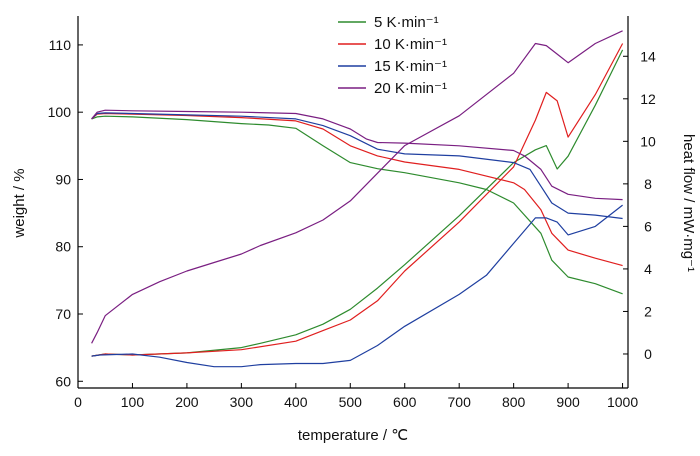 Image resolution: width=700 pixels, height=456 pixels. I want to click on x-tick-label: 100, so click(133, 402).